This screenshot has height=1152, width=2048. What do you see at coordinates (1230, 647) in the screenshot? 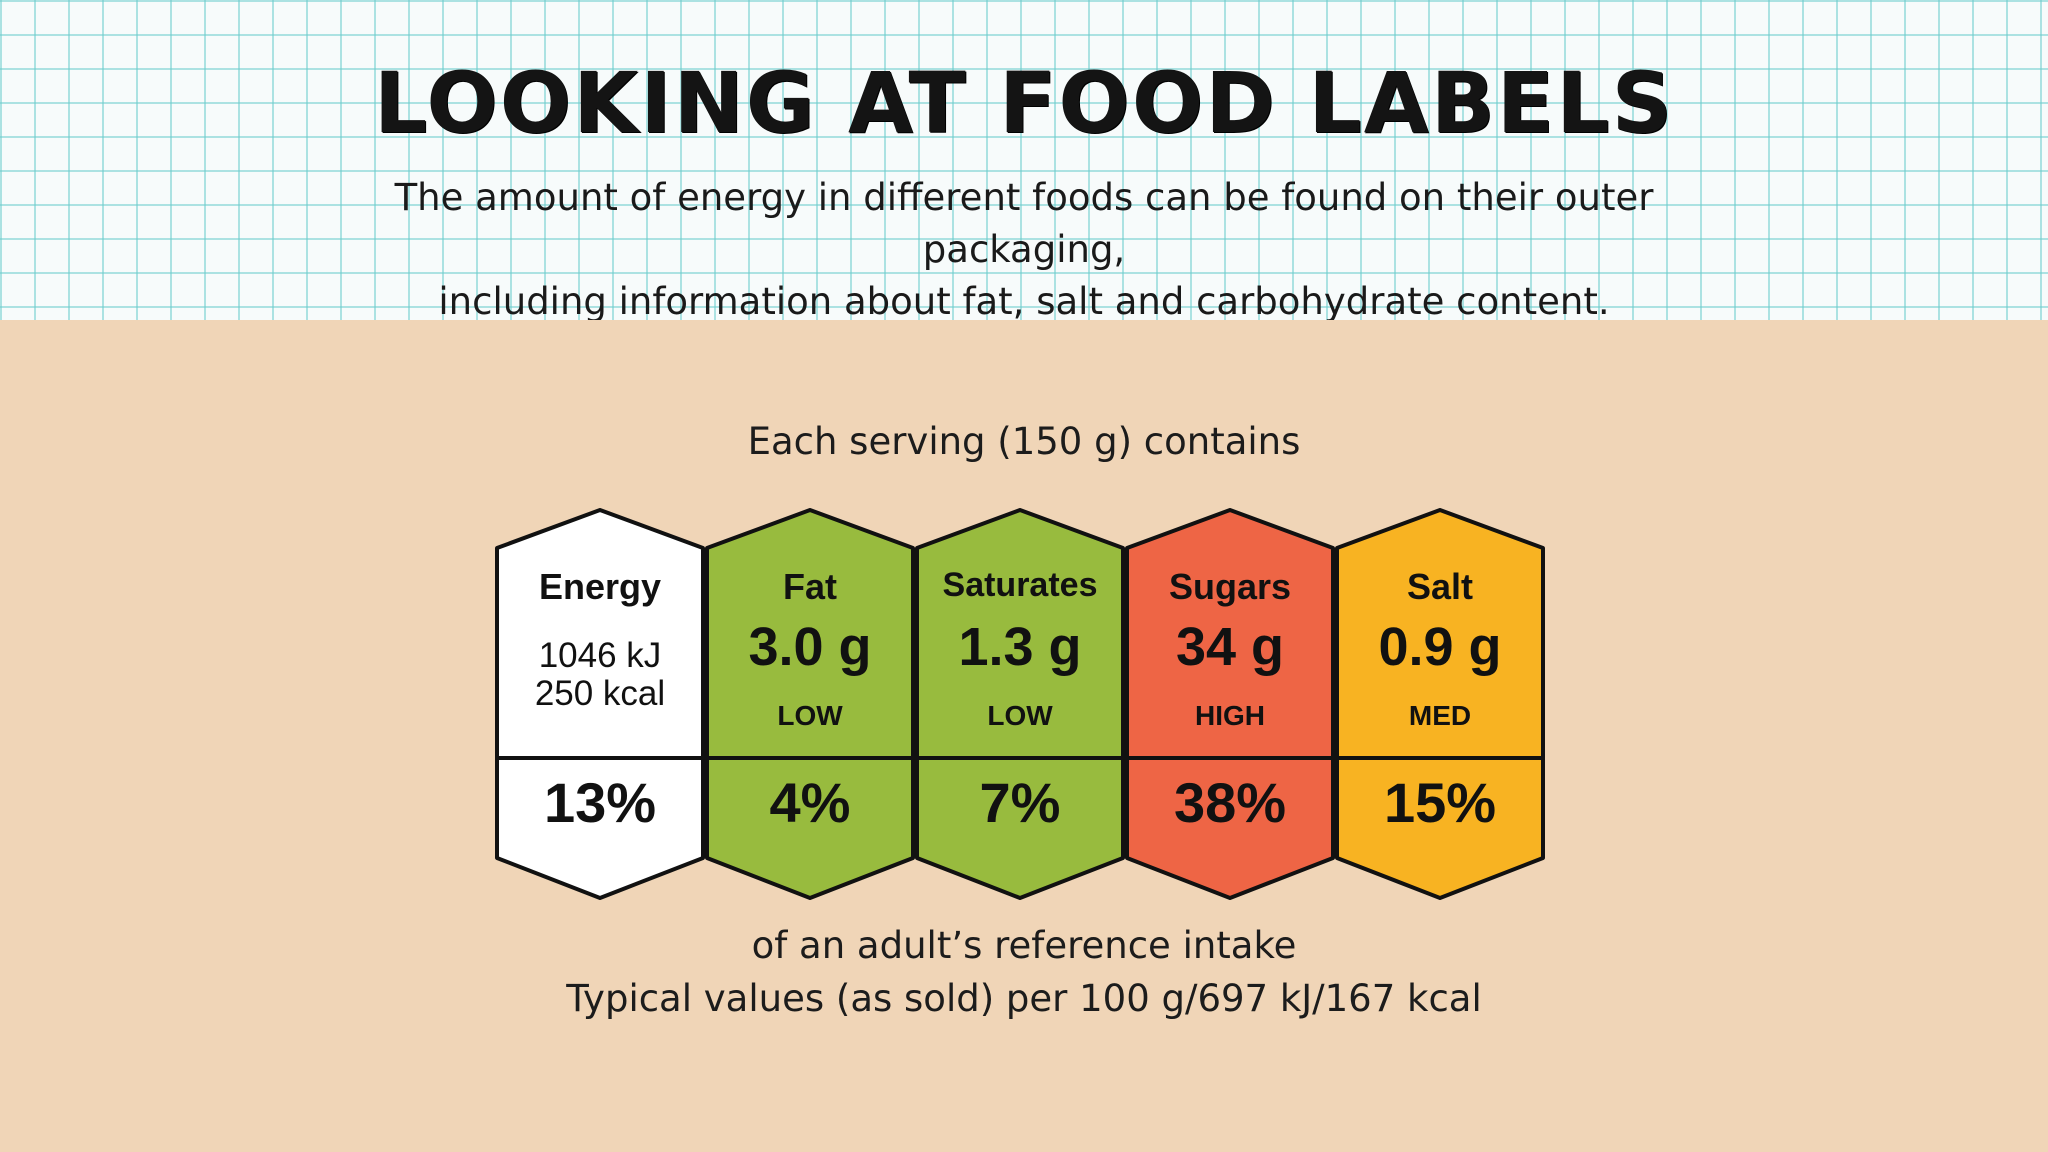
I see `sugars-amount: 34 g` at bounding box center [1230, 647].